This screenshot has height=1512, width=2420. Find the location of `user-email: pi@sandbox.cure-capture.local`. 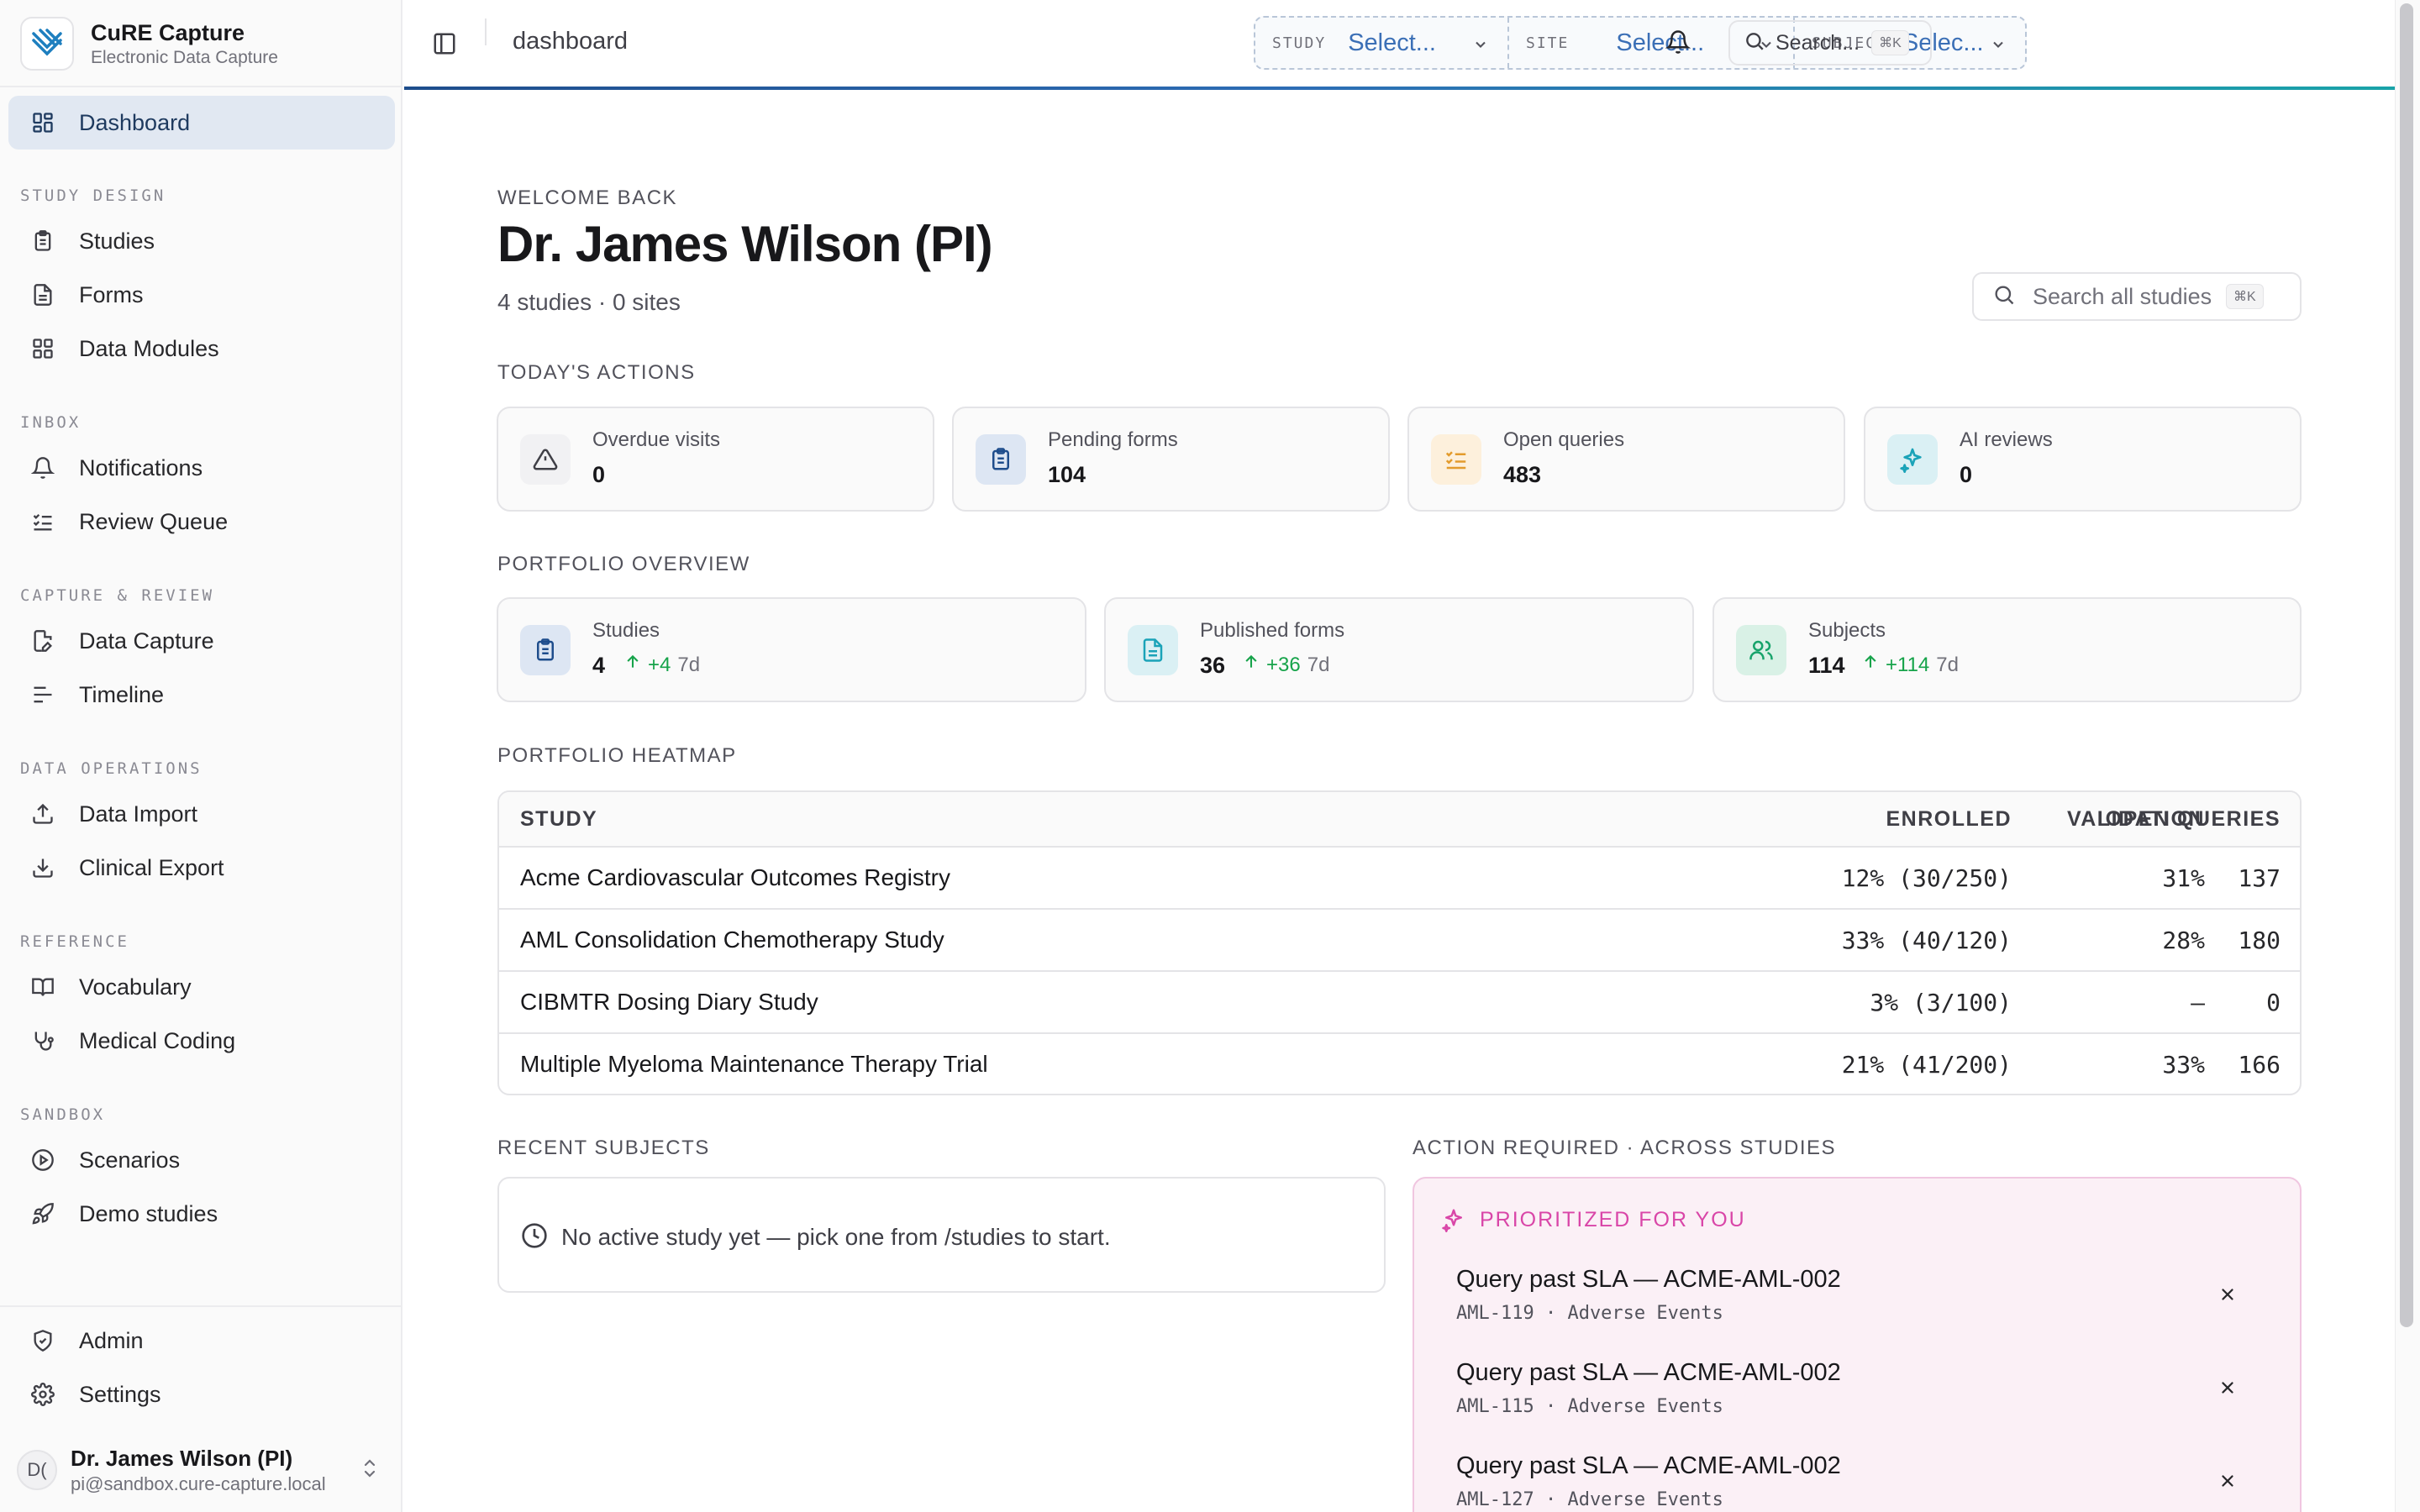

user-email: pi@sandbox.cure-capture.local is located at coordinates (199, 1483).